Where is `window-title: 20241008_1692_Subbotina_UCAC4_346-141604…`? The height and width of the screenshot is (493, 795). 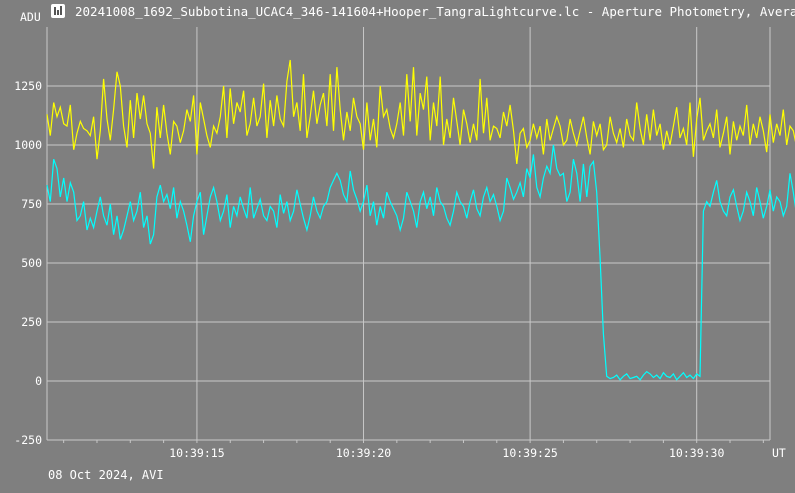
window-title: 20241008_1692_Subbotina_UCAC4_346-141604… is located at coordinates (435, 11).